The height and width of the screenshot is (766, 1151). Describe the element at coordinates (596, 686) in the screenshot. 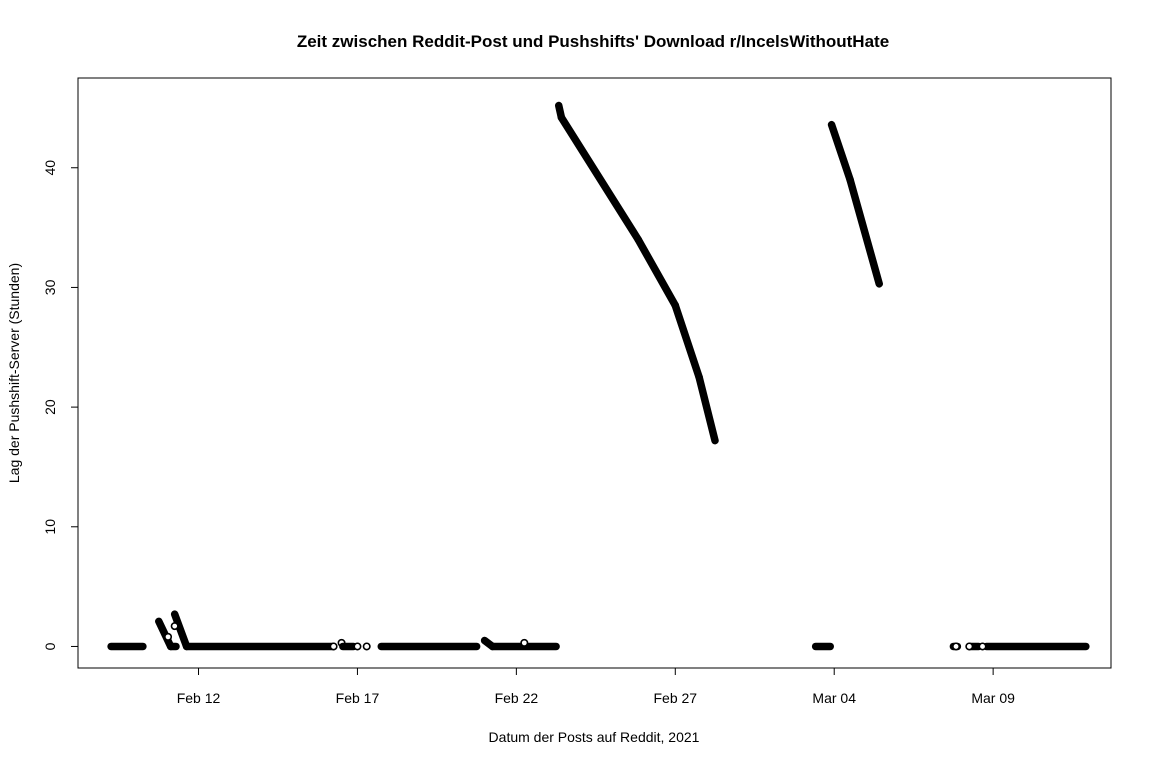

I see `x-axis: Feb 12 Feb 17 Feb 22 Feb 27 Mar 04 Mar 09` at that location.